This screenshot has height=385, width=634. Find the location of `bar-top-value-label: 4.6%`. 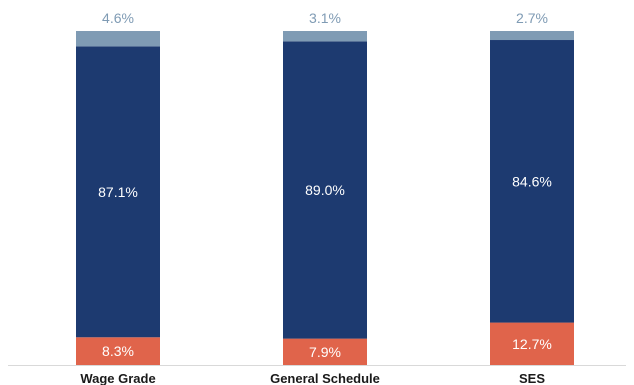

bar-top-value-label: 4.6% is located at coordinates (118, 18).